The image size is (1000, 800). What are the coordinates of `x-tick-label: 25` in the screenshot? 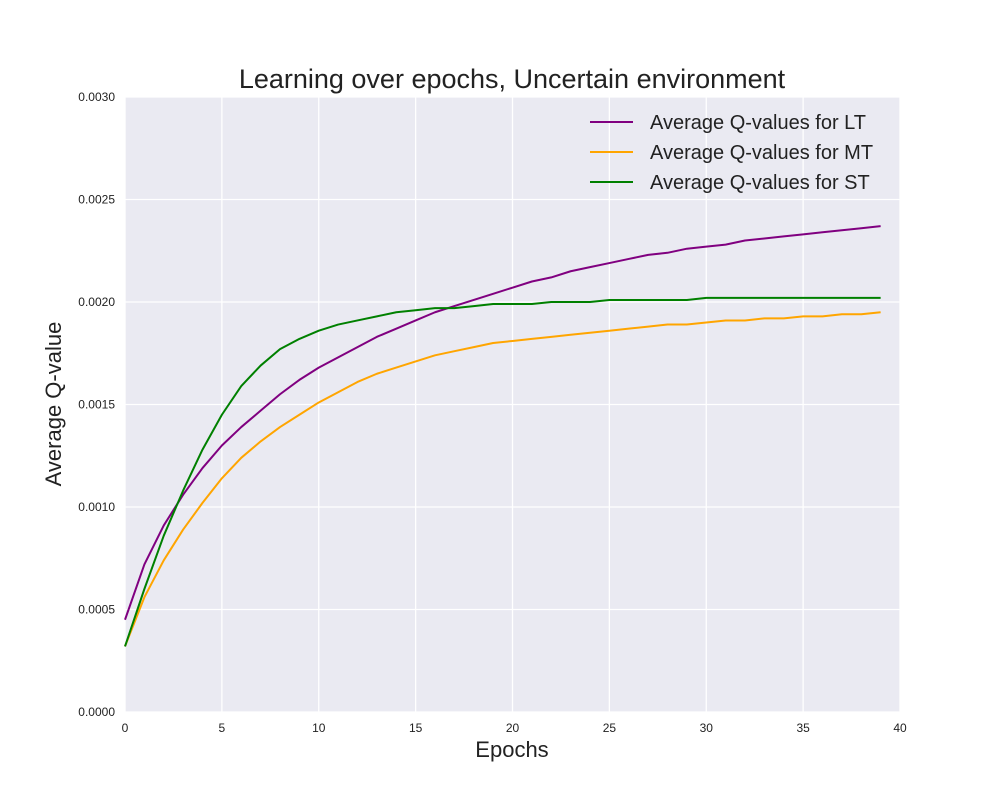 It's located at (610, 728).